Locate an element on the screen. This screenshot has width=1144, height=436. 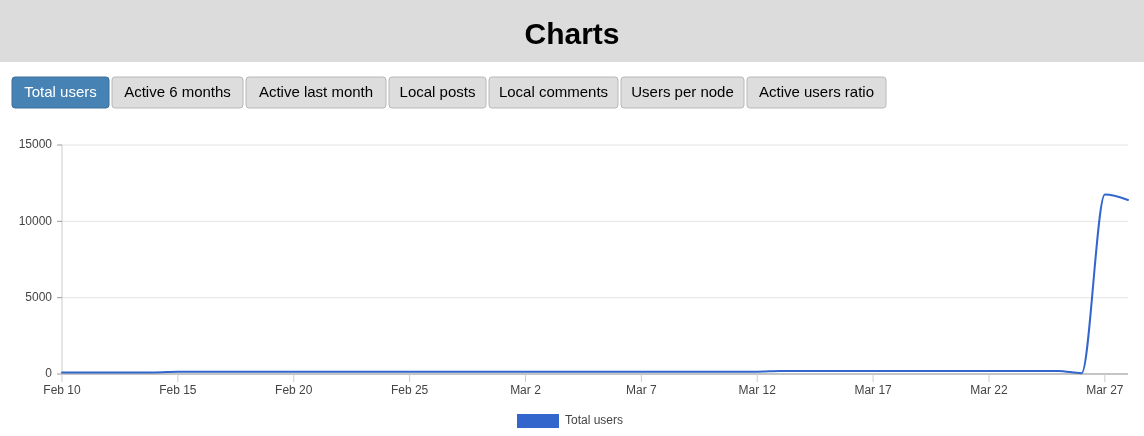
x-tick-label: Feb 10 is located at coordinates (62, 390).